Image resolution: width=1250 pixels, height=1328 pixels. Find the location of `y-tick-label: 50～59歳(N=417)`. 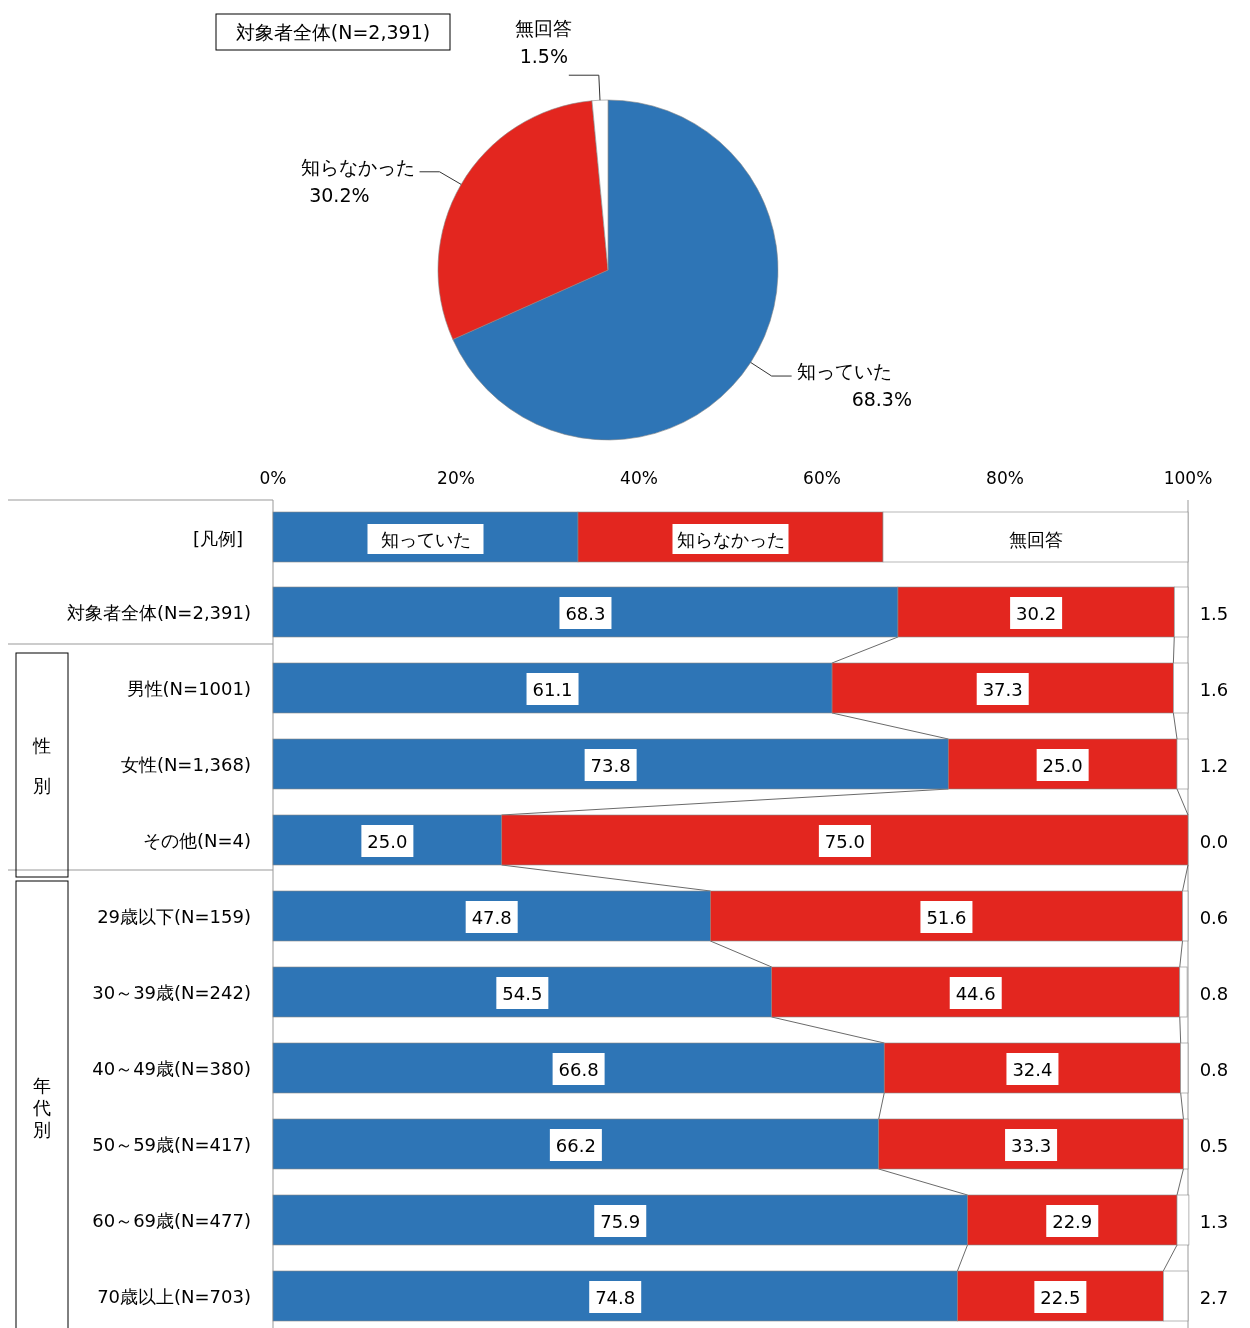

y-tick-label: 50～59歳(N=417) is located at coordinates (171, 1144).